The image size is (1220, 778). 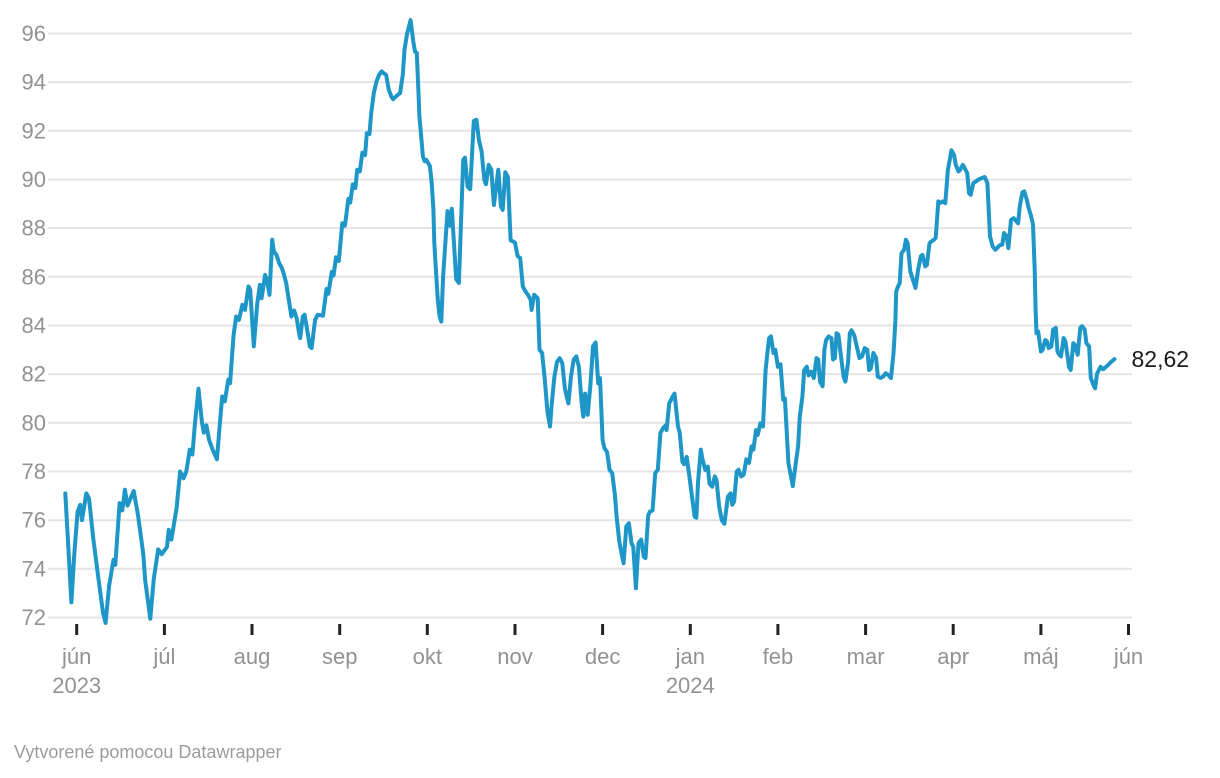 What do you see at coordinates (34, 617) in the screenshot?
I see `y-axis-label: 72` at bounding box center [34, 617].